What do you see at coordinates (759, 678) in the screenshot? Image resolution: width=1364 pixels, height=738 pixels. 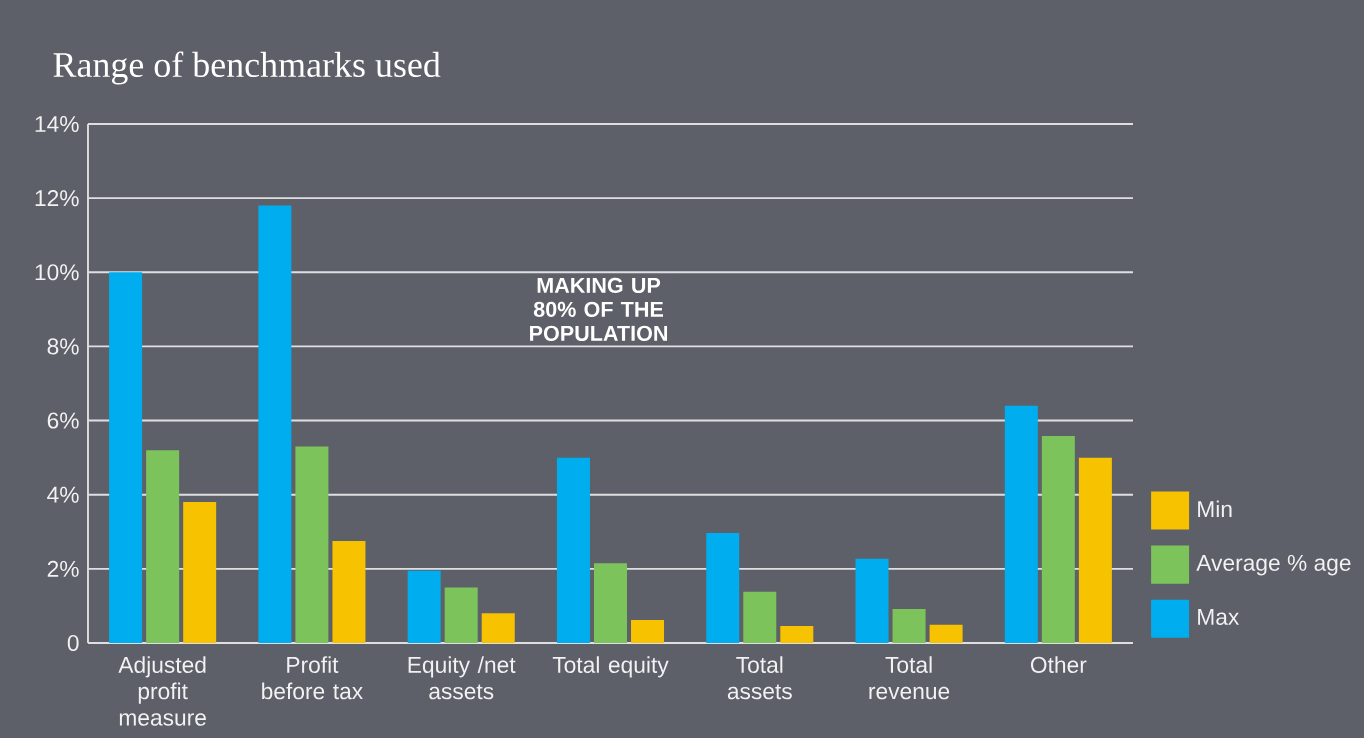 I see `x-tick-label: Total assets` at bounding box center [759, 678].